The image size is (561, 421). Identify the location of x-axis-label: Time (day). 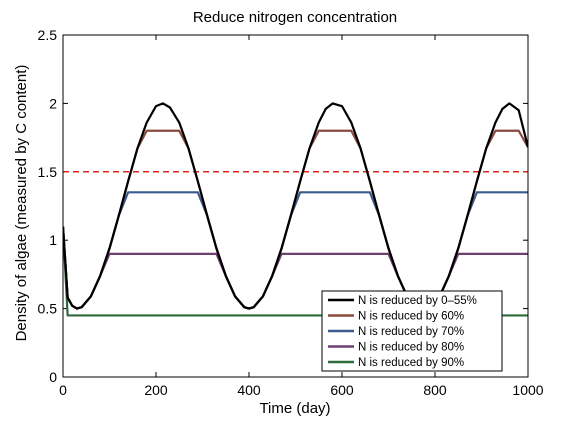
(294, 408).